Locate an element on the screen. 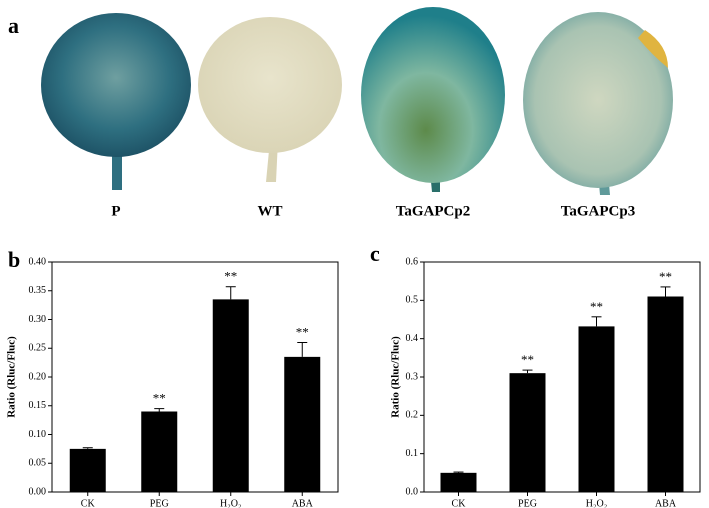  y-tick-label: 0.0 is located at coordinates (412, 491).